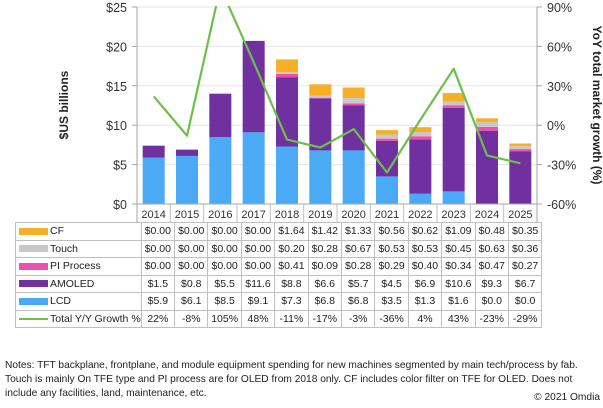  What do you see at coordinates (291, 231) in the screenshot?
I see `table-cell: $1.64` at bounding box center [291, 231].